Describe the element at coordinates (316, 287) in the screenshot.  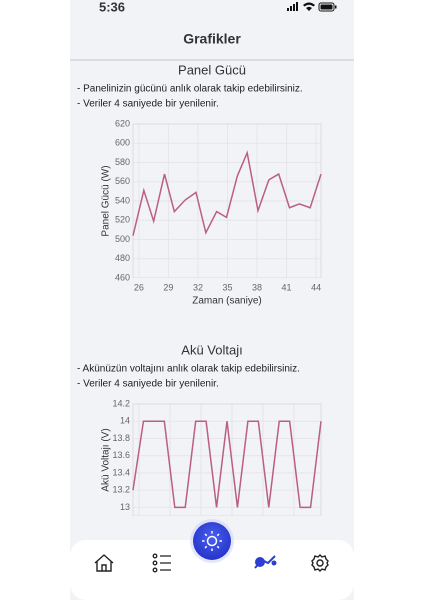
I see `x-tick-label: 44` at that location.